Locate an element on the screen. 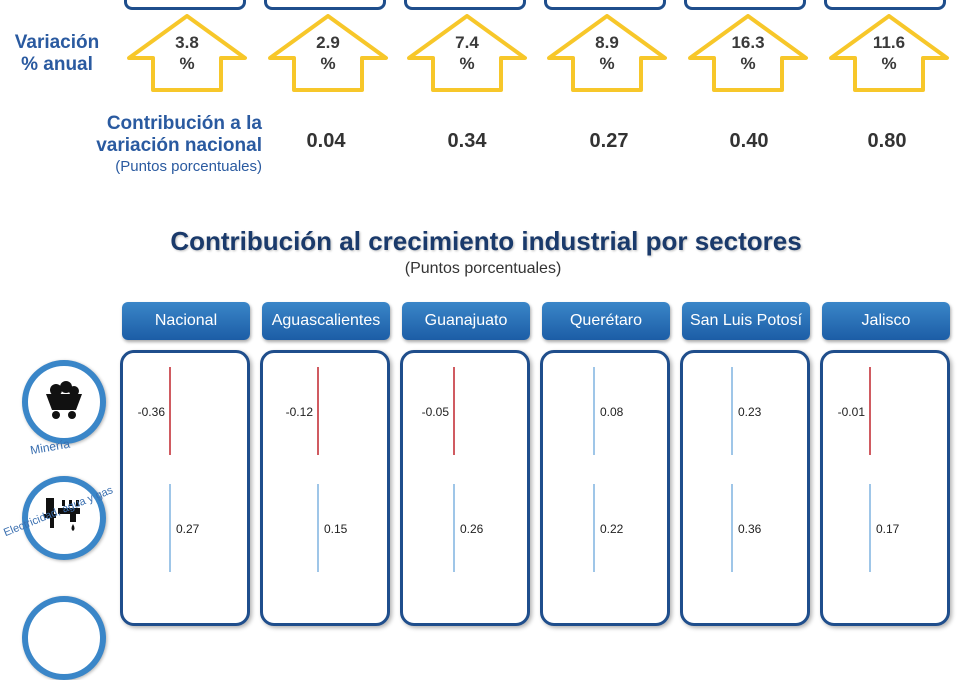 The height and width of the screenshot is (680, 972). contribucion-label-text: Contribución a la variación nacional is located at coordinates (179, 134).